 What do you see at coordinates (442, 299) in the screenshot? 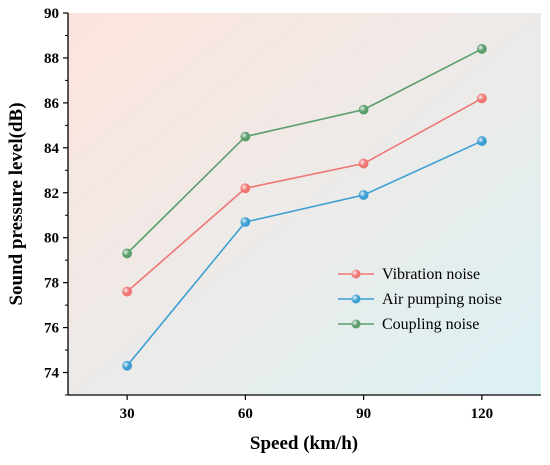
I see `legend-label: Air pumping noise` at bounding box center [442, 299].